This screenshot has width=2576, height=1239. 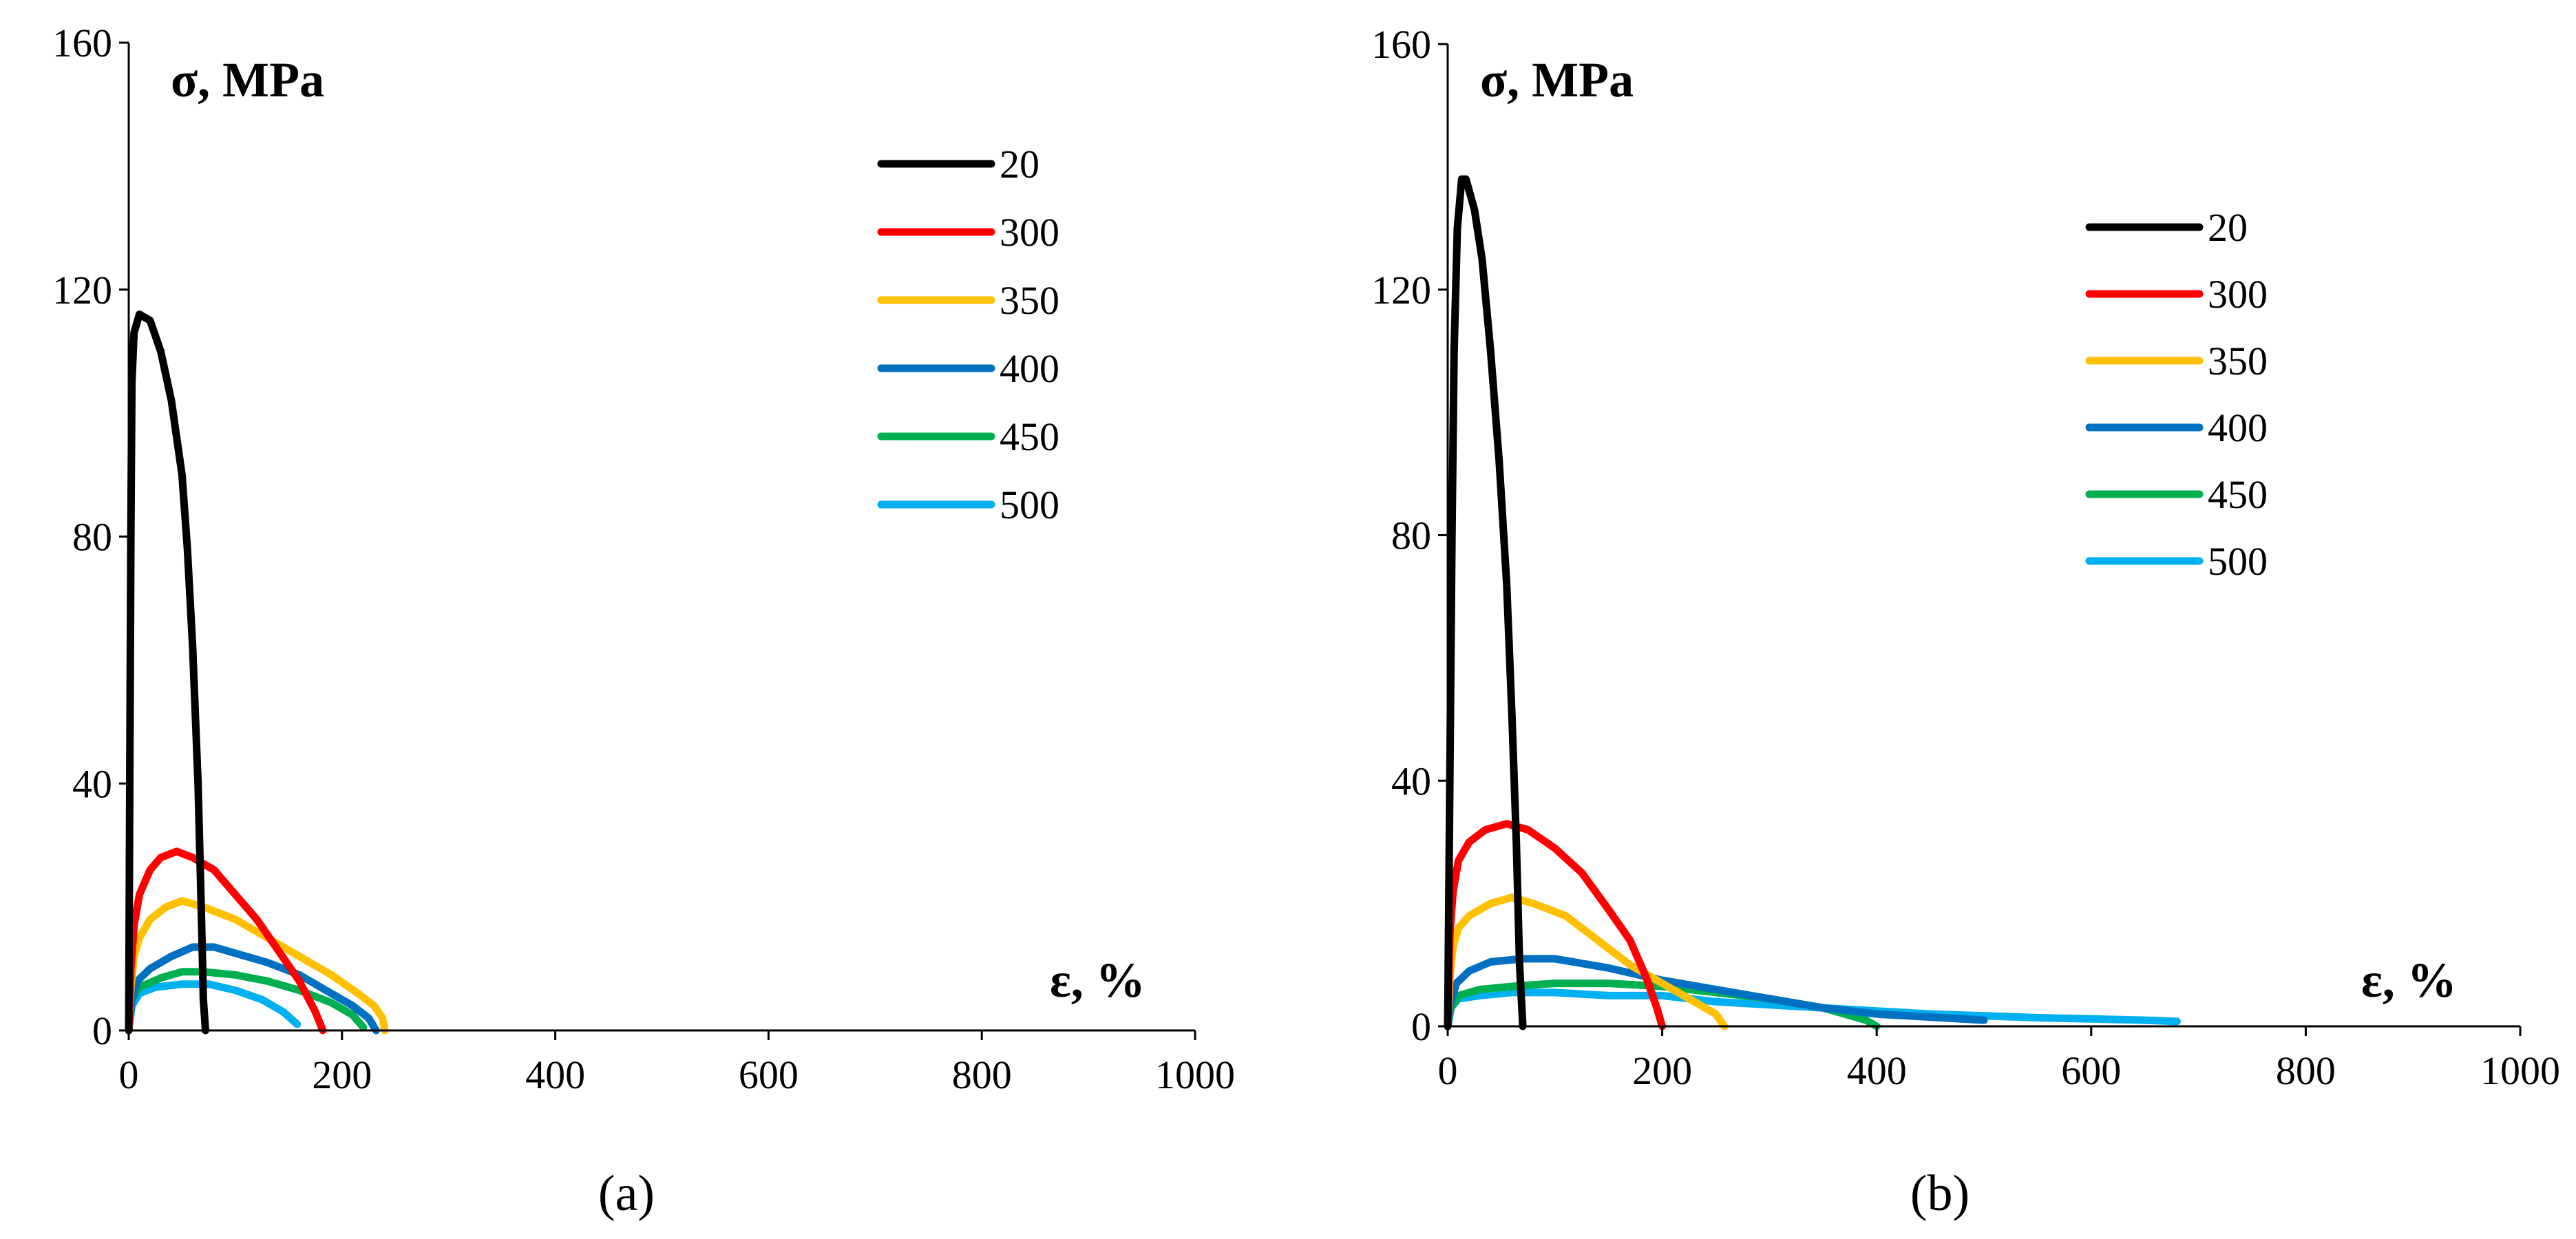 I want to click on panel-label-a: (a), so click(x=627, y=1193).